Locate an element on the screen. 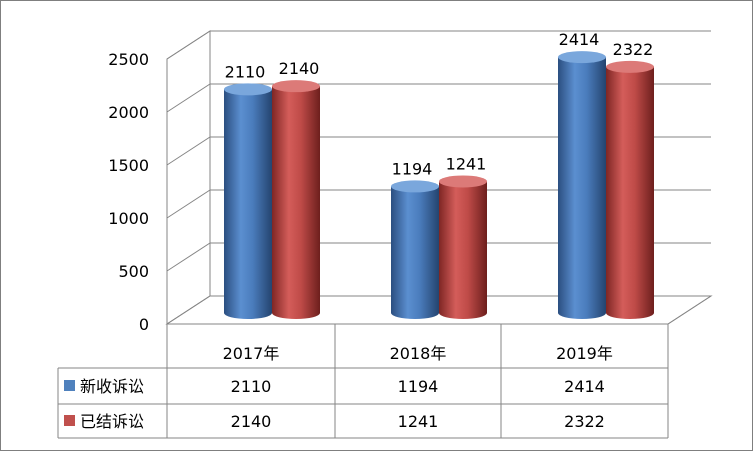 The height and width of the screenshot is (455, 753). bar-新收诉讼-2017年 is located at coordinates (248, 204).